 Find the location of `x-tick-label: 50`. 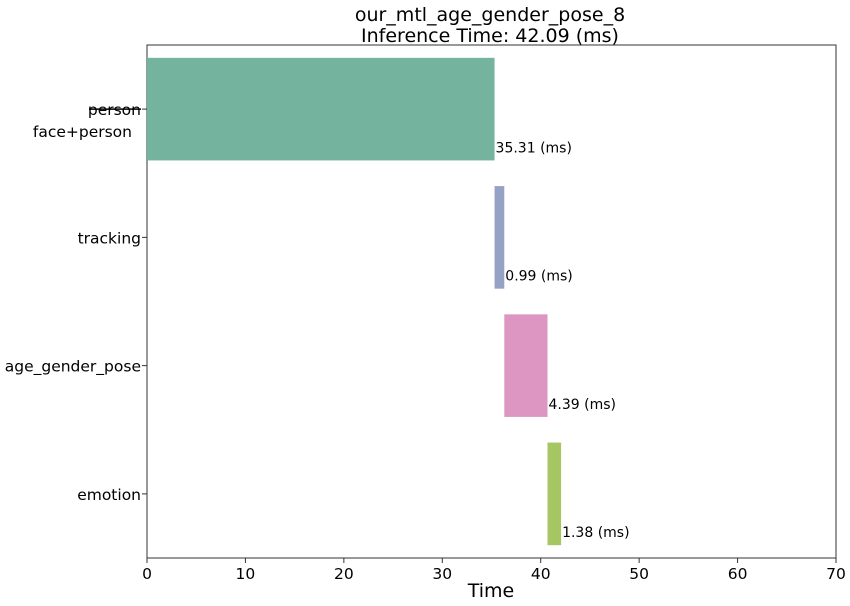

x-tick-label: 50 is located at coordinates (639, 574).